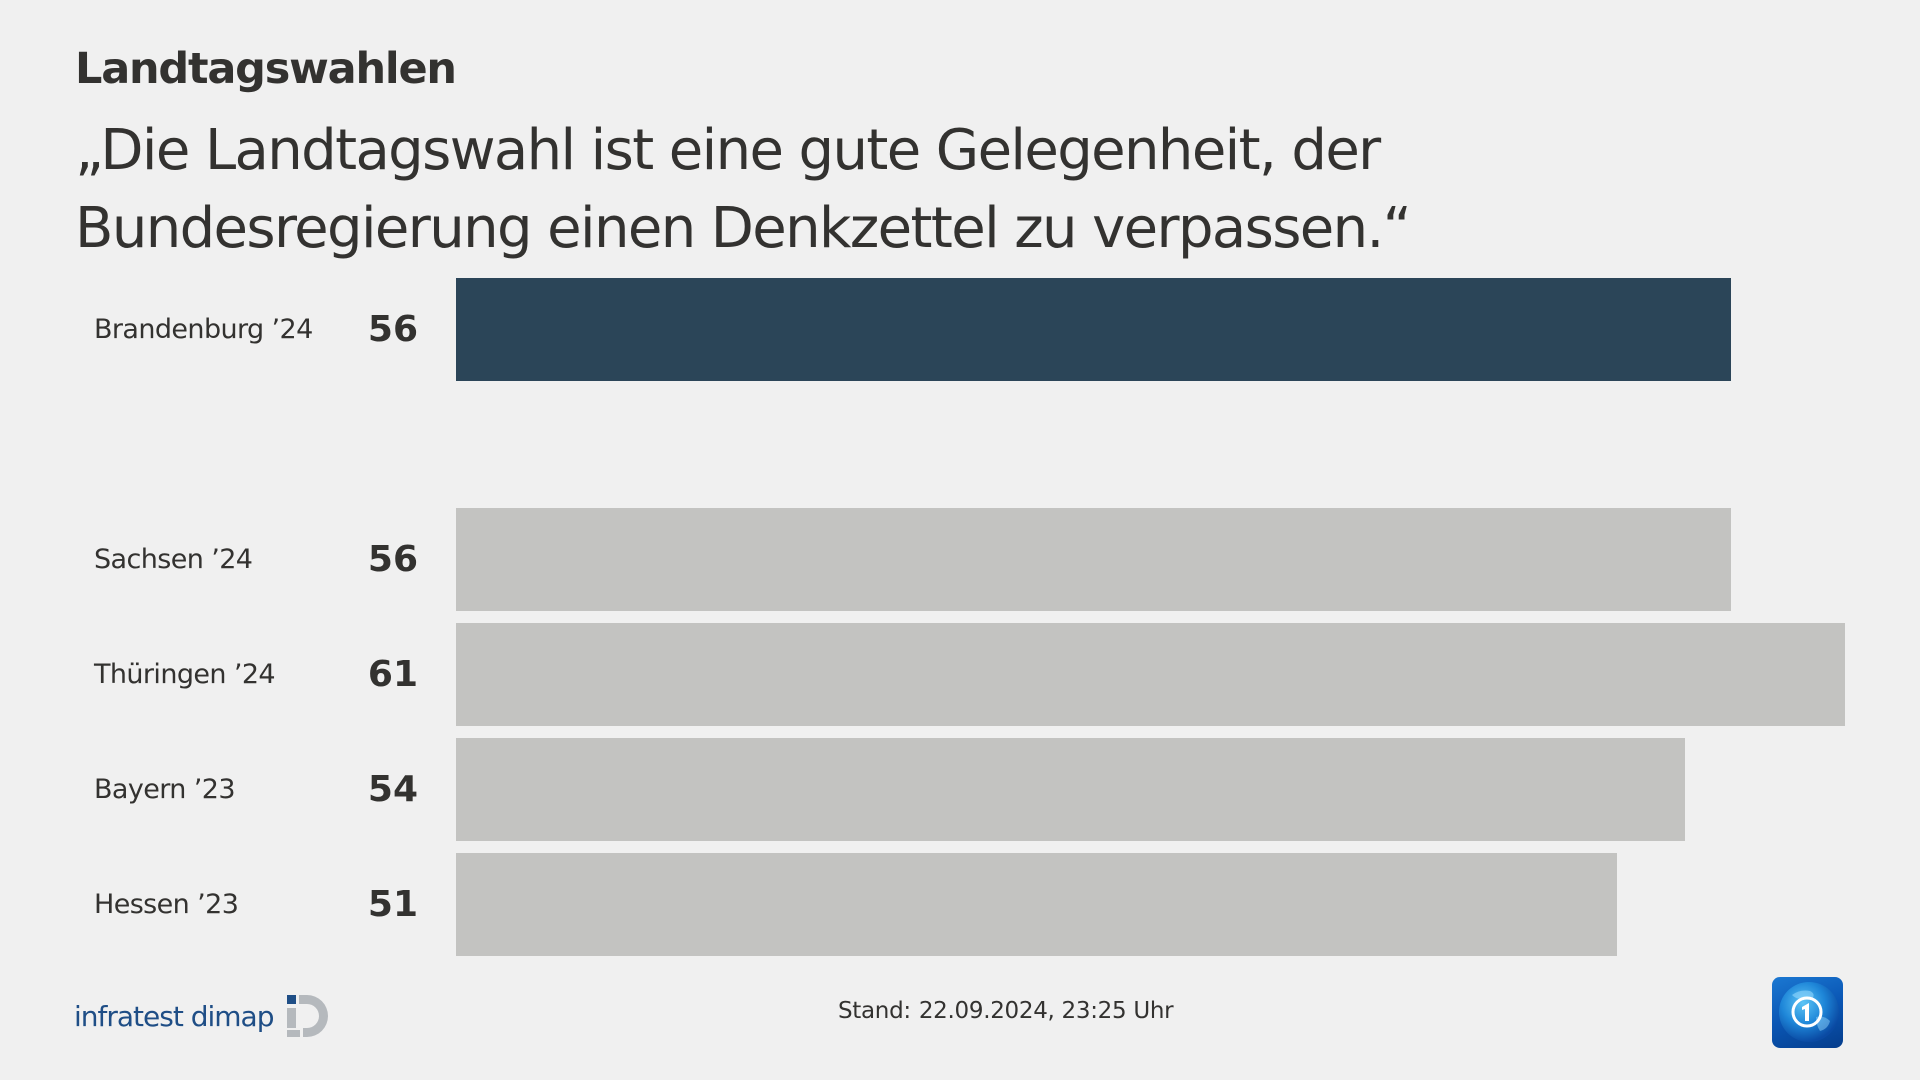  Describe the element at coordinates (874, 1011) in the screenshot. I see `stand-label: Stand:` at that location.